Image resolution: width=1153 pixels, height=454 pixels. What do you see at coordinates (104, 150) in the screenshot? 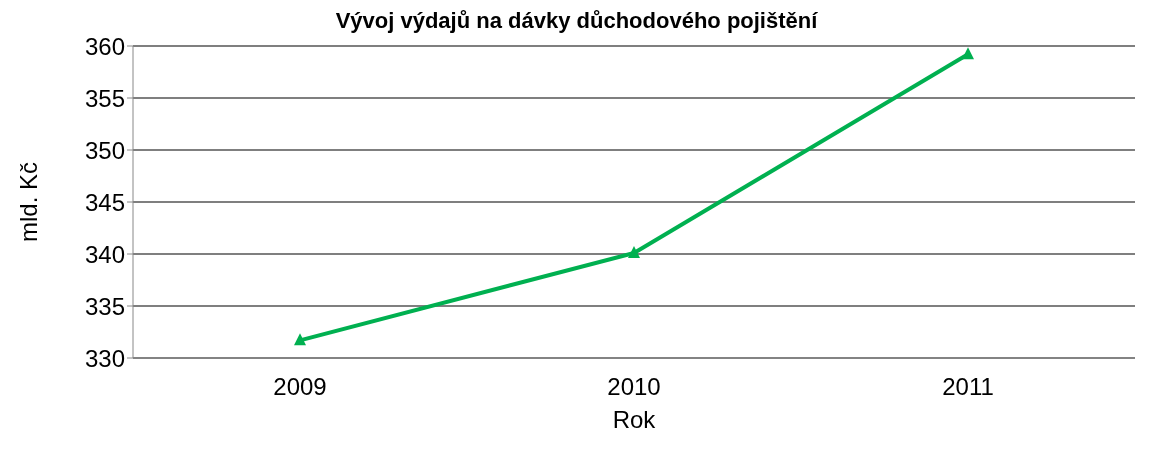
I see `y-tick-label: 350` at bounding box center [104, 150].